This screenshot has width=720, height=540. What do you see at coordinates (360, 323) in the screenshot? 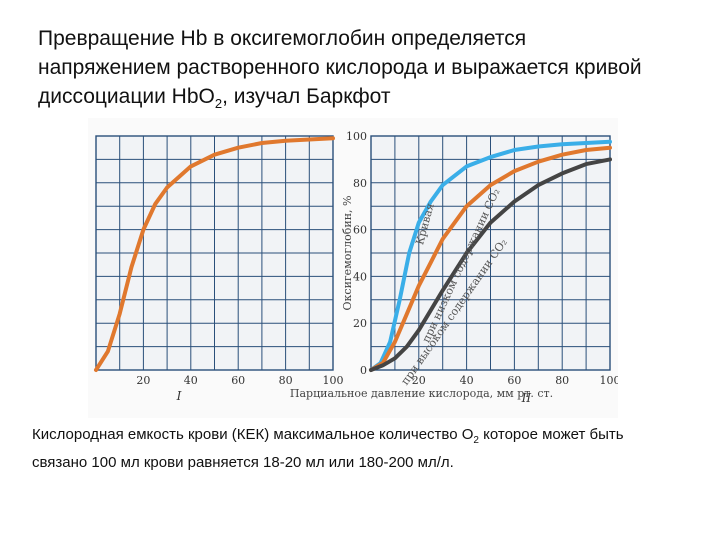
I see `panel-2-y-tick-label: 20` at bounding box center [360, 323].